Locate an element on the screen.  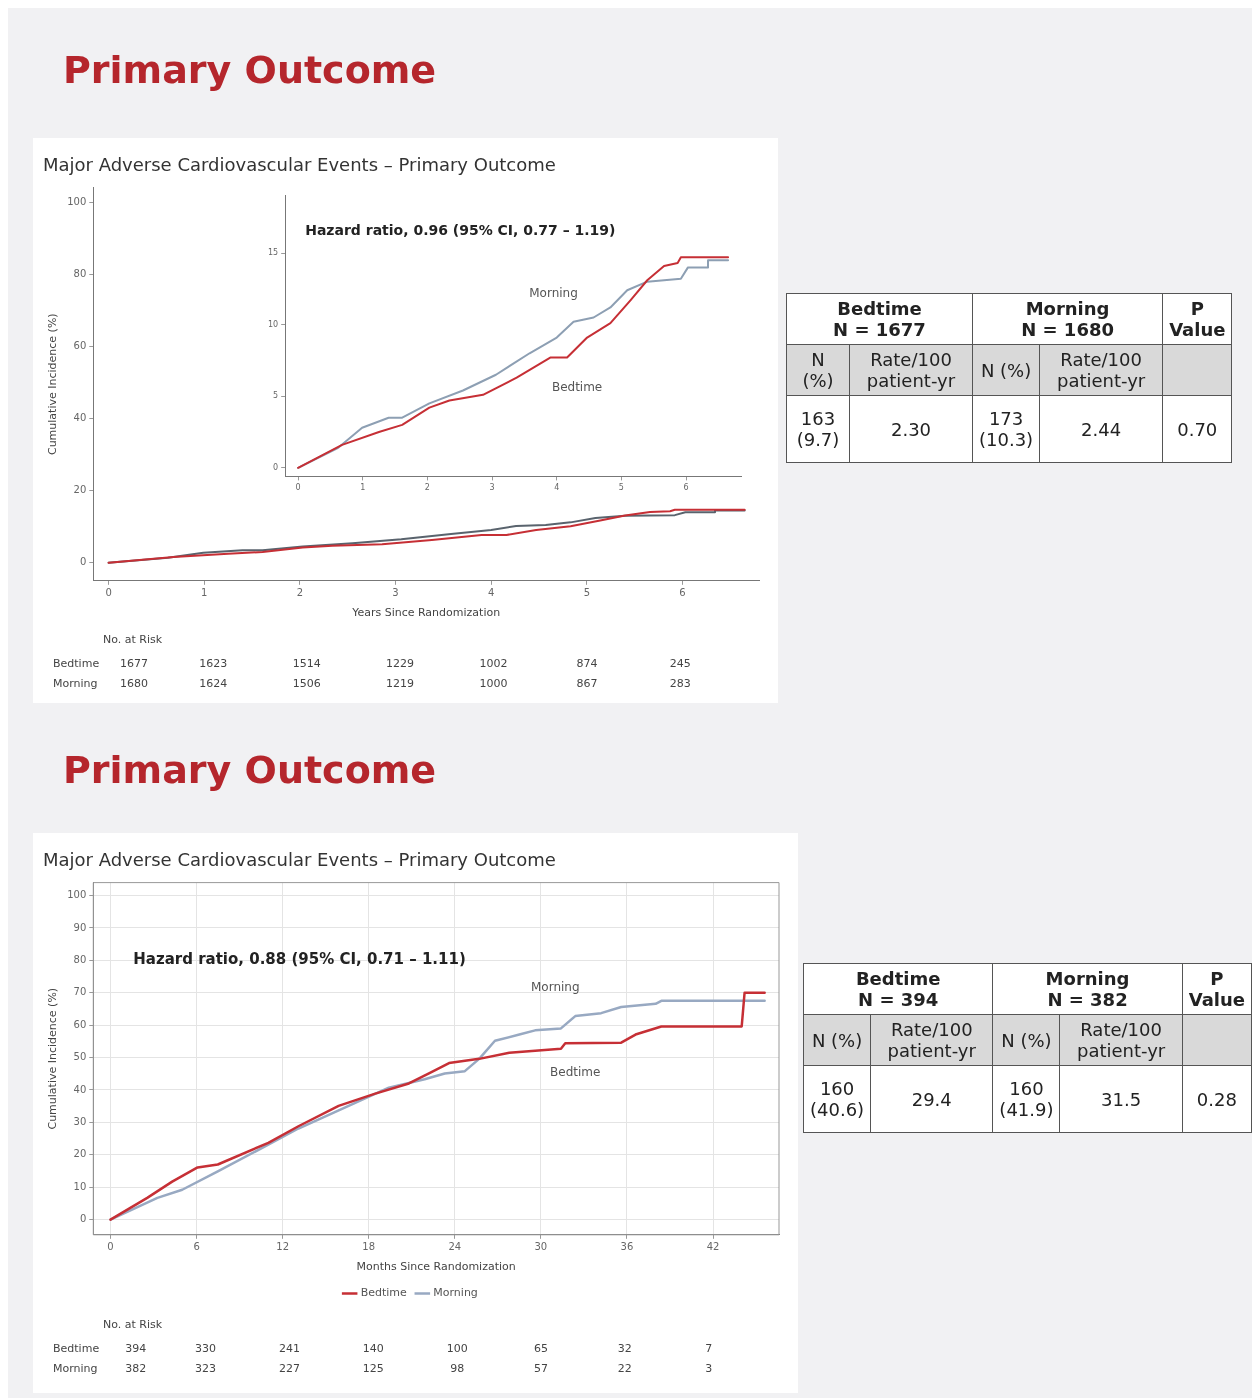
text: 1000 is located at coordinates (493, 683).